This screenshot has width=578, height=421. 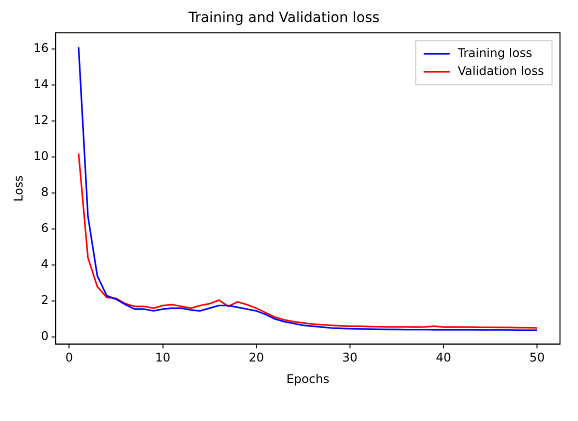 I want to click on y-tick-label: 12, so click(x=41, y=120).